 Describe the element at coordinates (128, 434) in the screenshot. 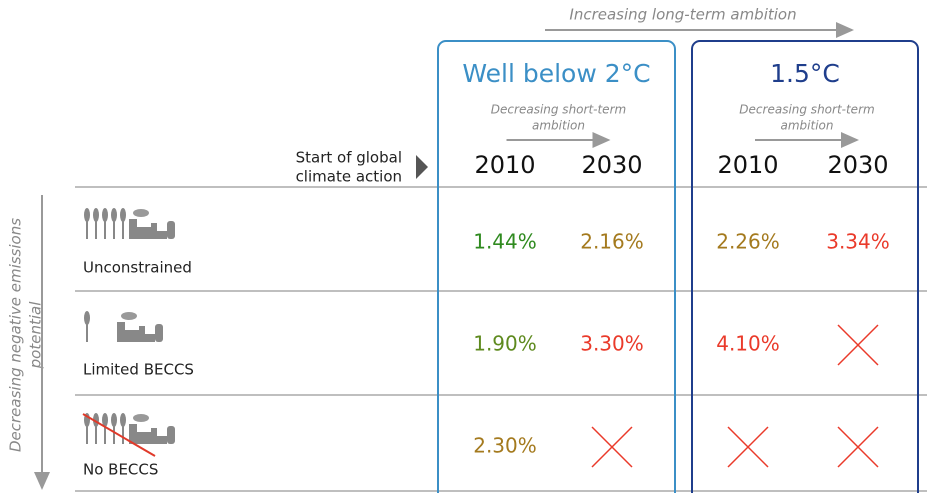

I see `icon-none` at that location.